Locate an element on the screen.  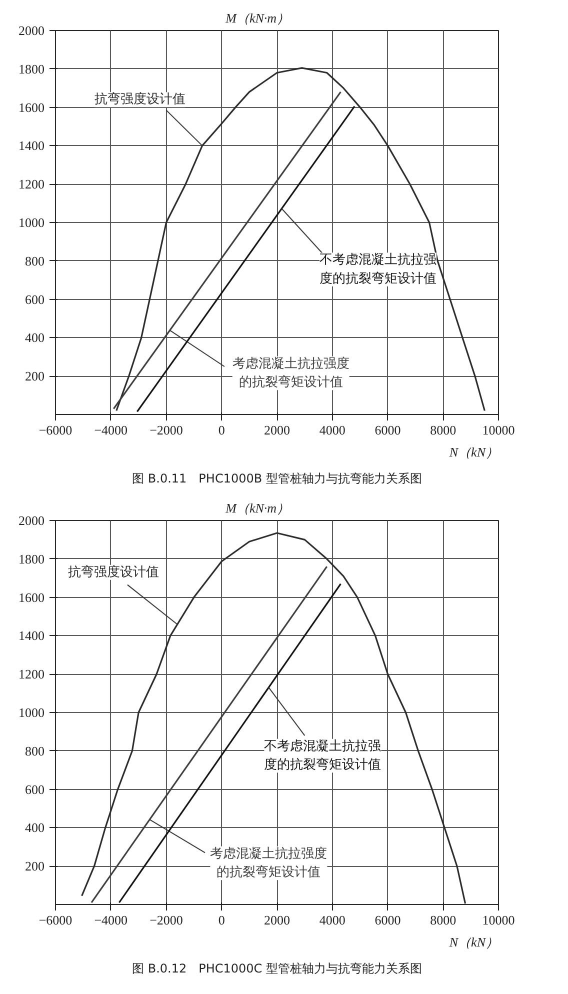
text: 图 B.0.11 PHC1000B 型管桩轴力与抗弯能力关系图 is located at coordinates (277, 479).